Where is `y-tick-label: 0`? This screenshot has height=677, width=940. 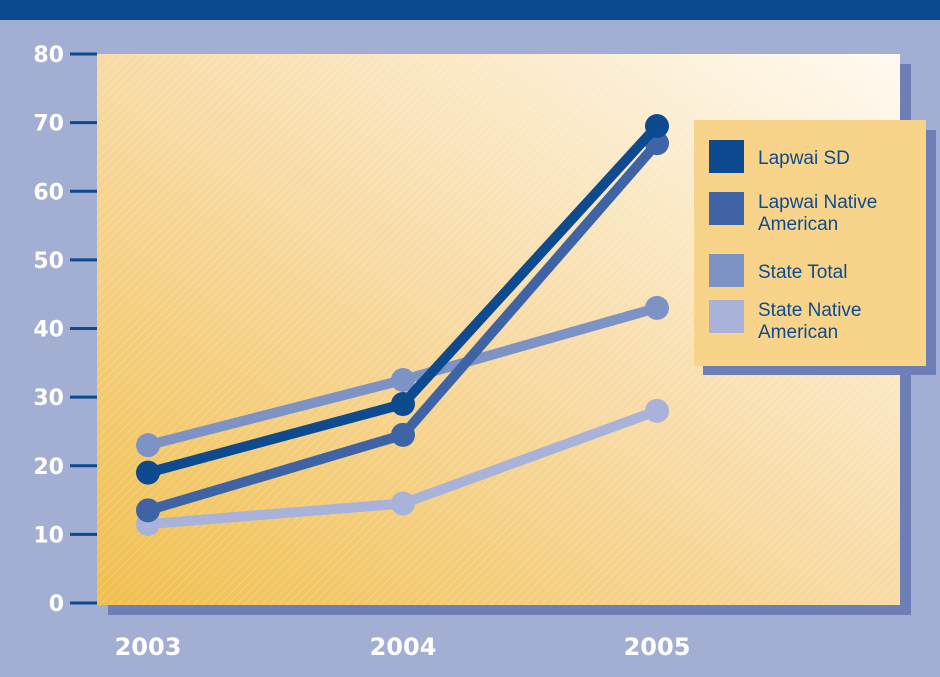 y-tick-label: 0 is located at coordinates (56, 604).